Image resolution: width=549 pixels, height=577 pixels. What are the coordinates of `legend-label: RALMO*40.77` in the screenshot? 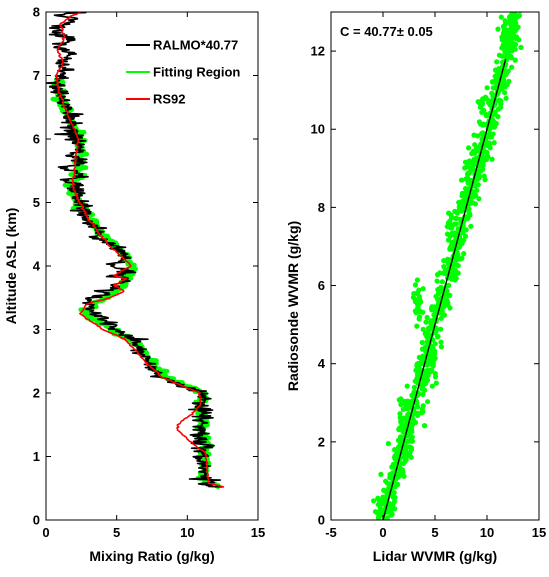 It's located at (195, 45).